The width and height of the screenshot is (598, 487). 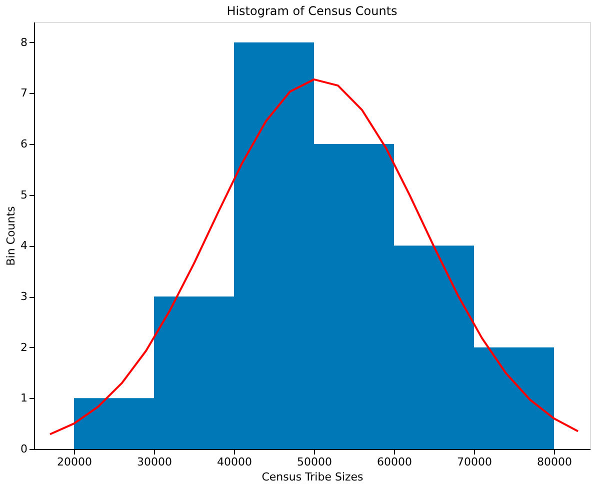 I want to click on x-tick-label: 50000, so click(x=314, y=462).